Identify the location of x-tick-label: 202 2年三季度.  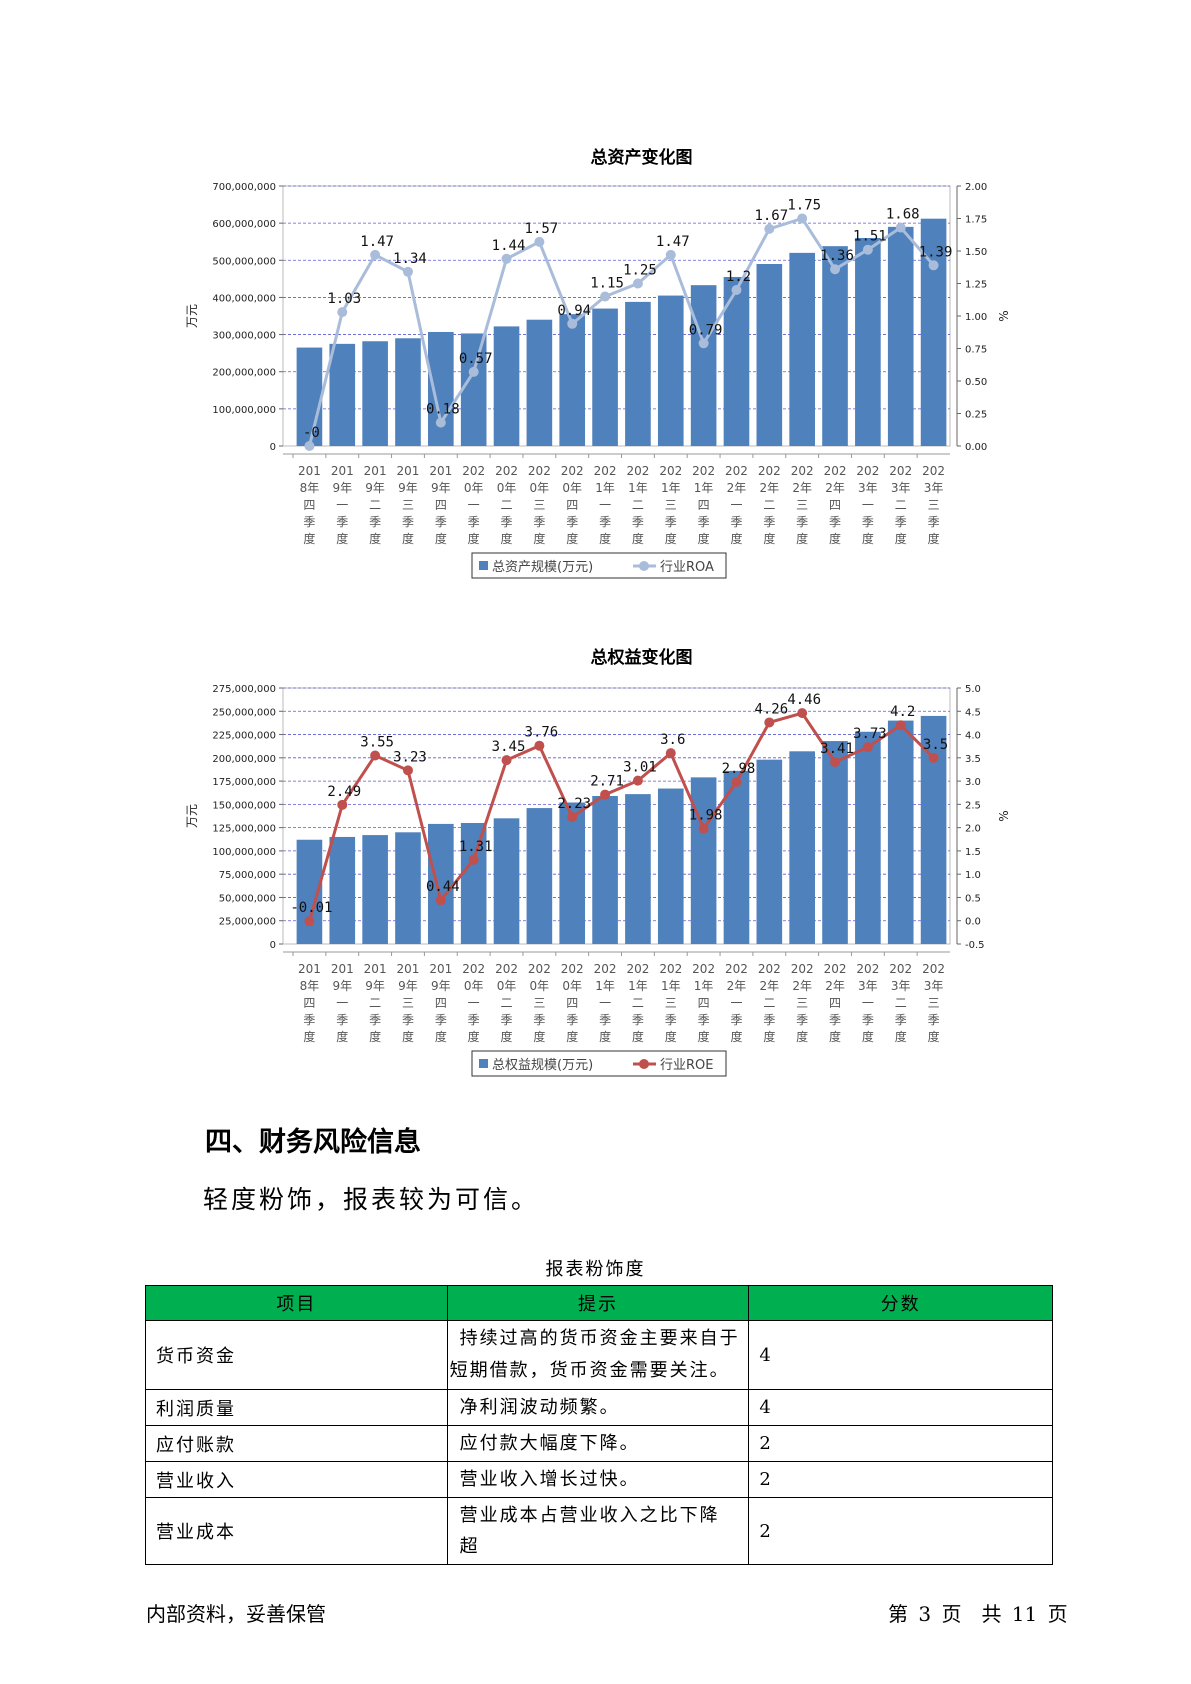
(802, 1003).